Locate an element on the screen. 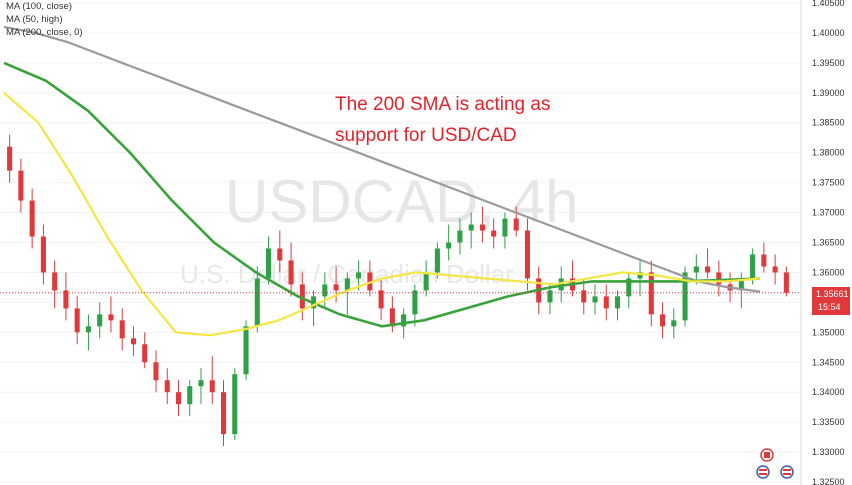 The image size is (852, 485). y-tick-label: 1.35000 is located at coordinates (828, 332).